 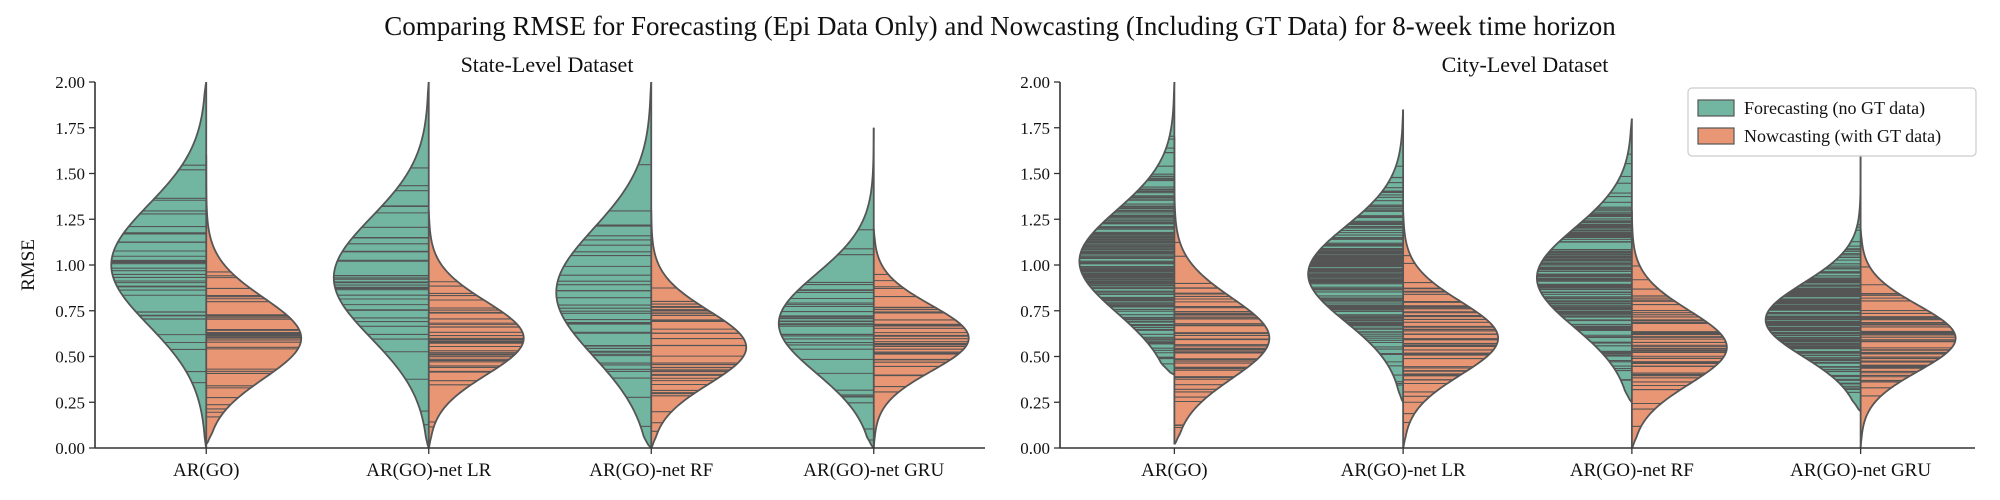 I want to click on legend-frame, so click(x=1832, y=122).